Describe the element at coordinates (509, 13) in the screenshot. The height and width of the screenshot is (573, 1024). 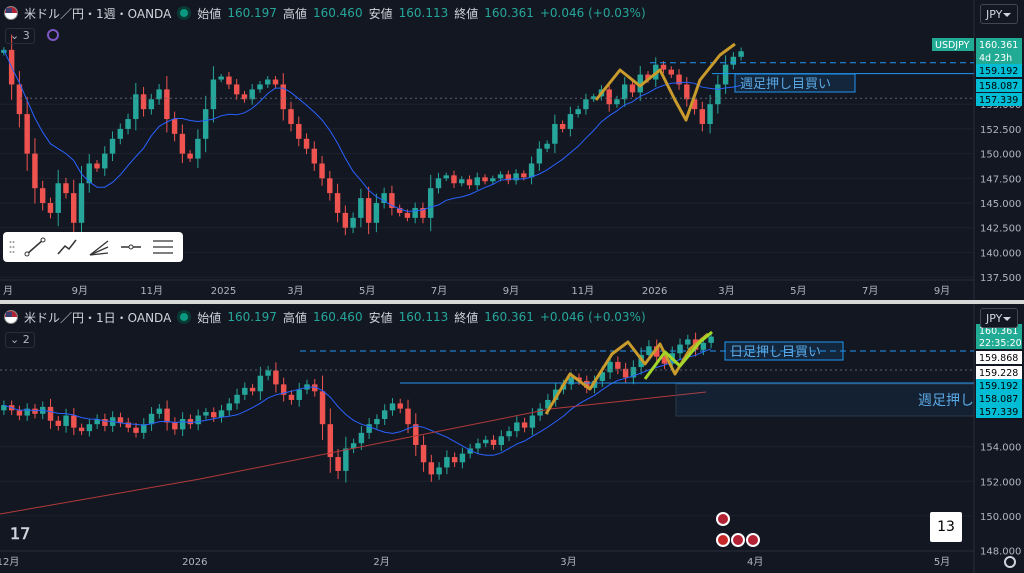
I see `close-value: 160.361` at that location.